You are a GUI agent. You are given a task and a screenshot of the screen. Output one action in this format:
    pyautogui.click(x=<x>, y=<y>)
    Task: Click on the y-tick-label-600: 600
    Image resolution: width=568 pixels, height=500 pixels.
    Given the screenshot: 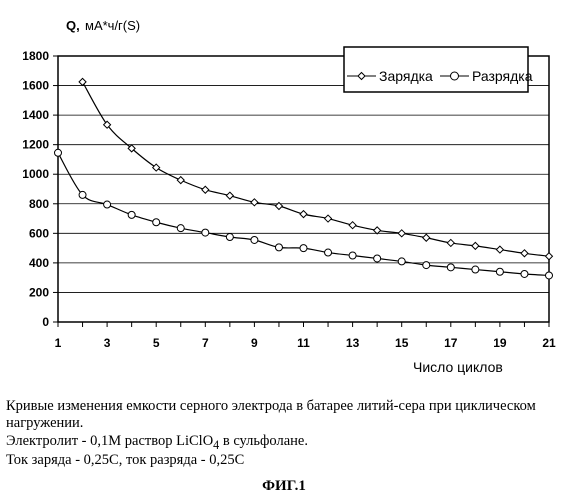 What is the action you would take?
    pyautogui.click(x=39, y=233)
    